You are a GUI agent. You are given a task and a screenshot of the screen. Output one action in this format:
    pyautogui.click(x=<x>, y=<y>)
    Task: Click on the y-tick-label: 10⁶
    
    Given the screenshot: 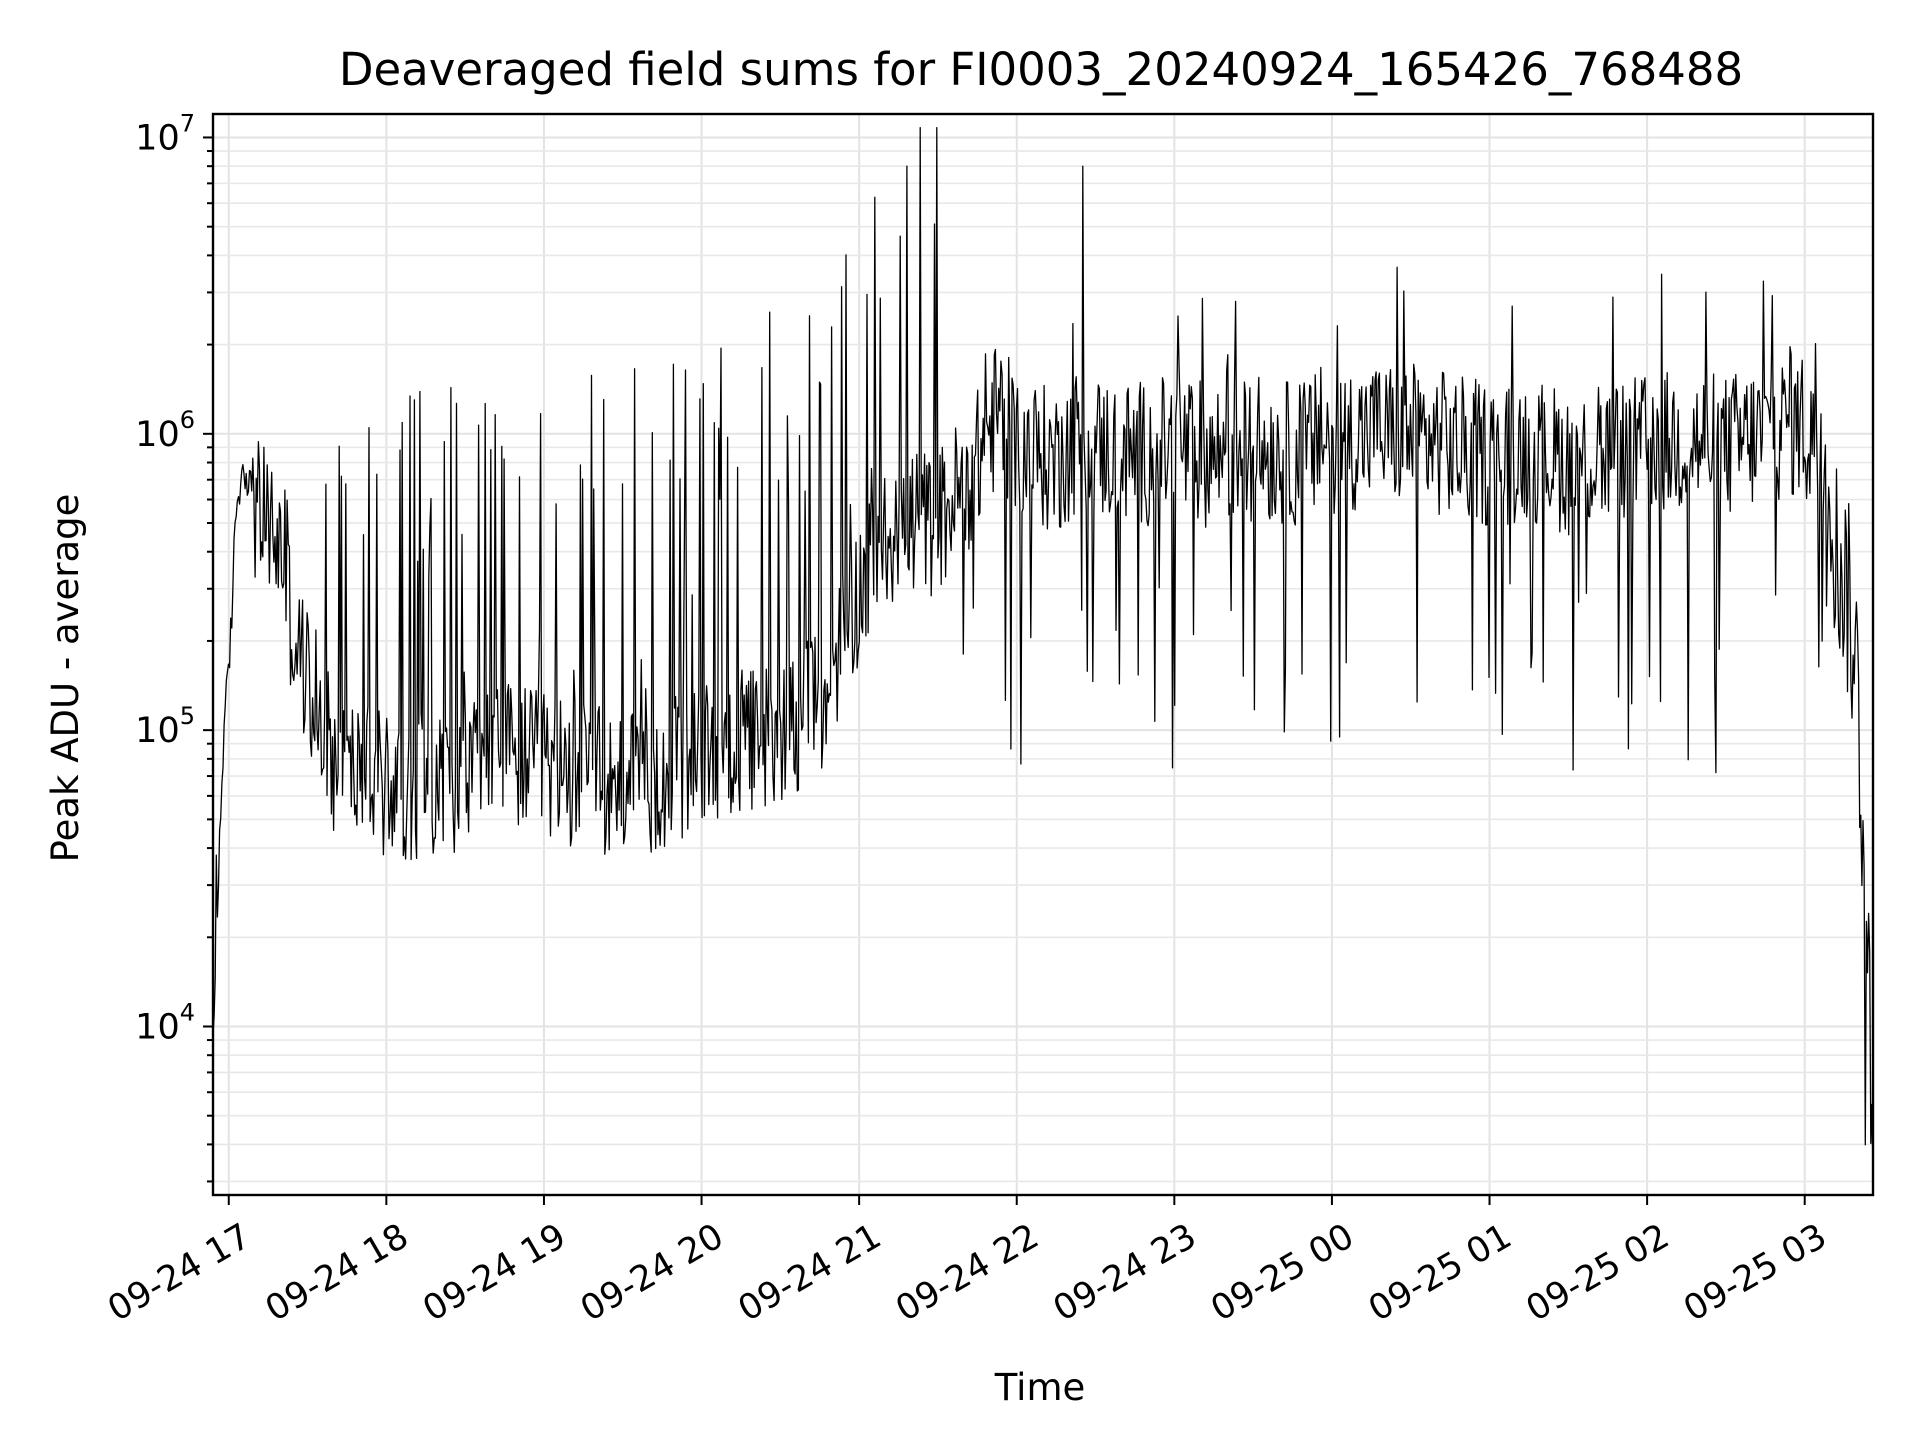 What is the action you would take?
    pyautogui.click(x=165, y=430)
    